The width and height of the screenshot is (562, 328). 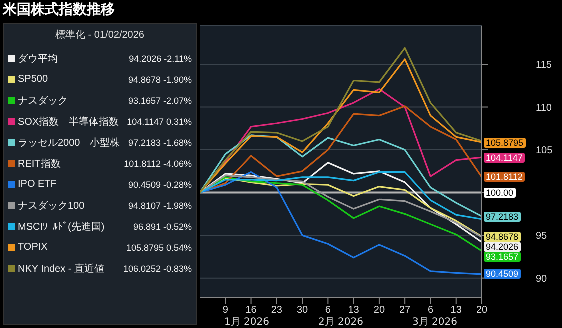 I want to click on legend-label: ラッセル2000 小型株, so click(x=70, y=143).